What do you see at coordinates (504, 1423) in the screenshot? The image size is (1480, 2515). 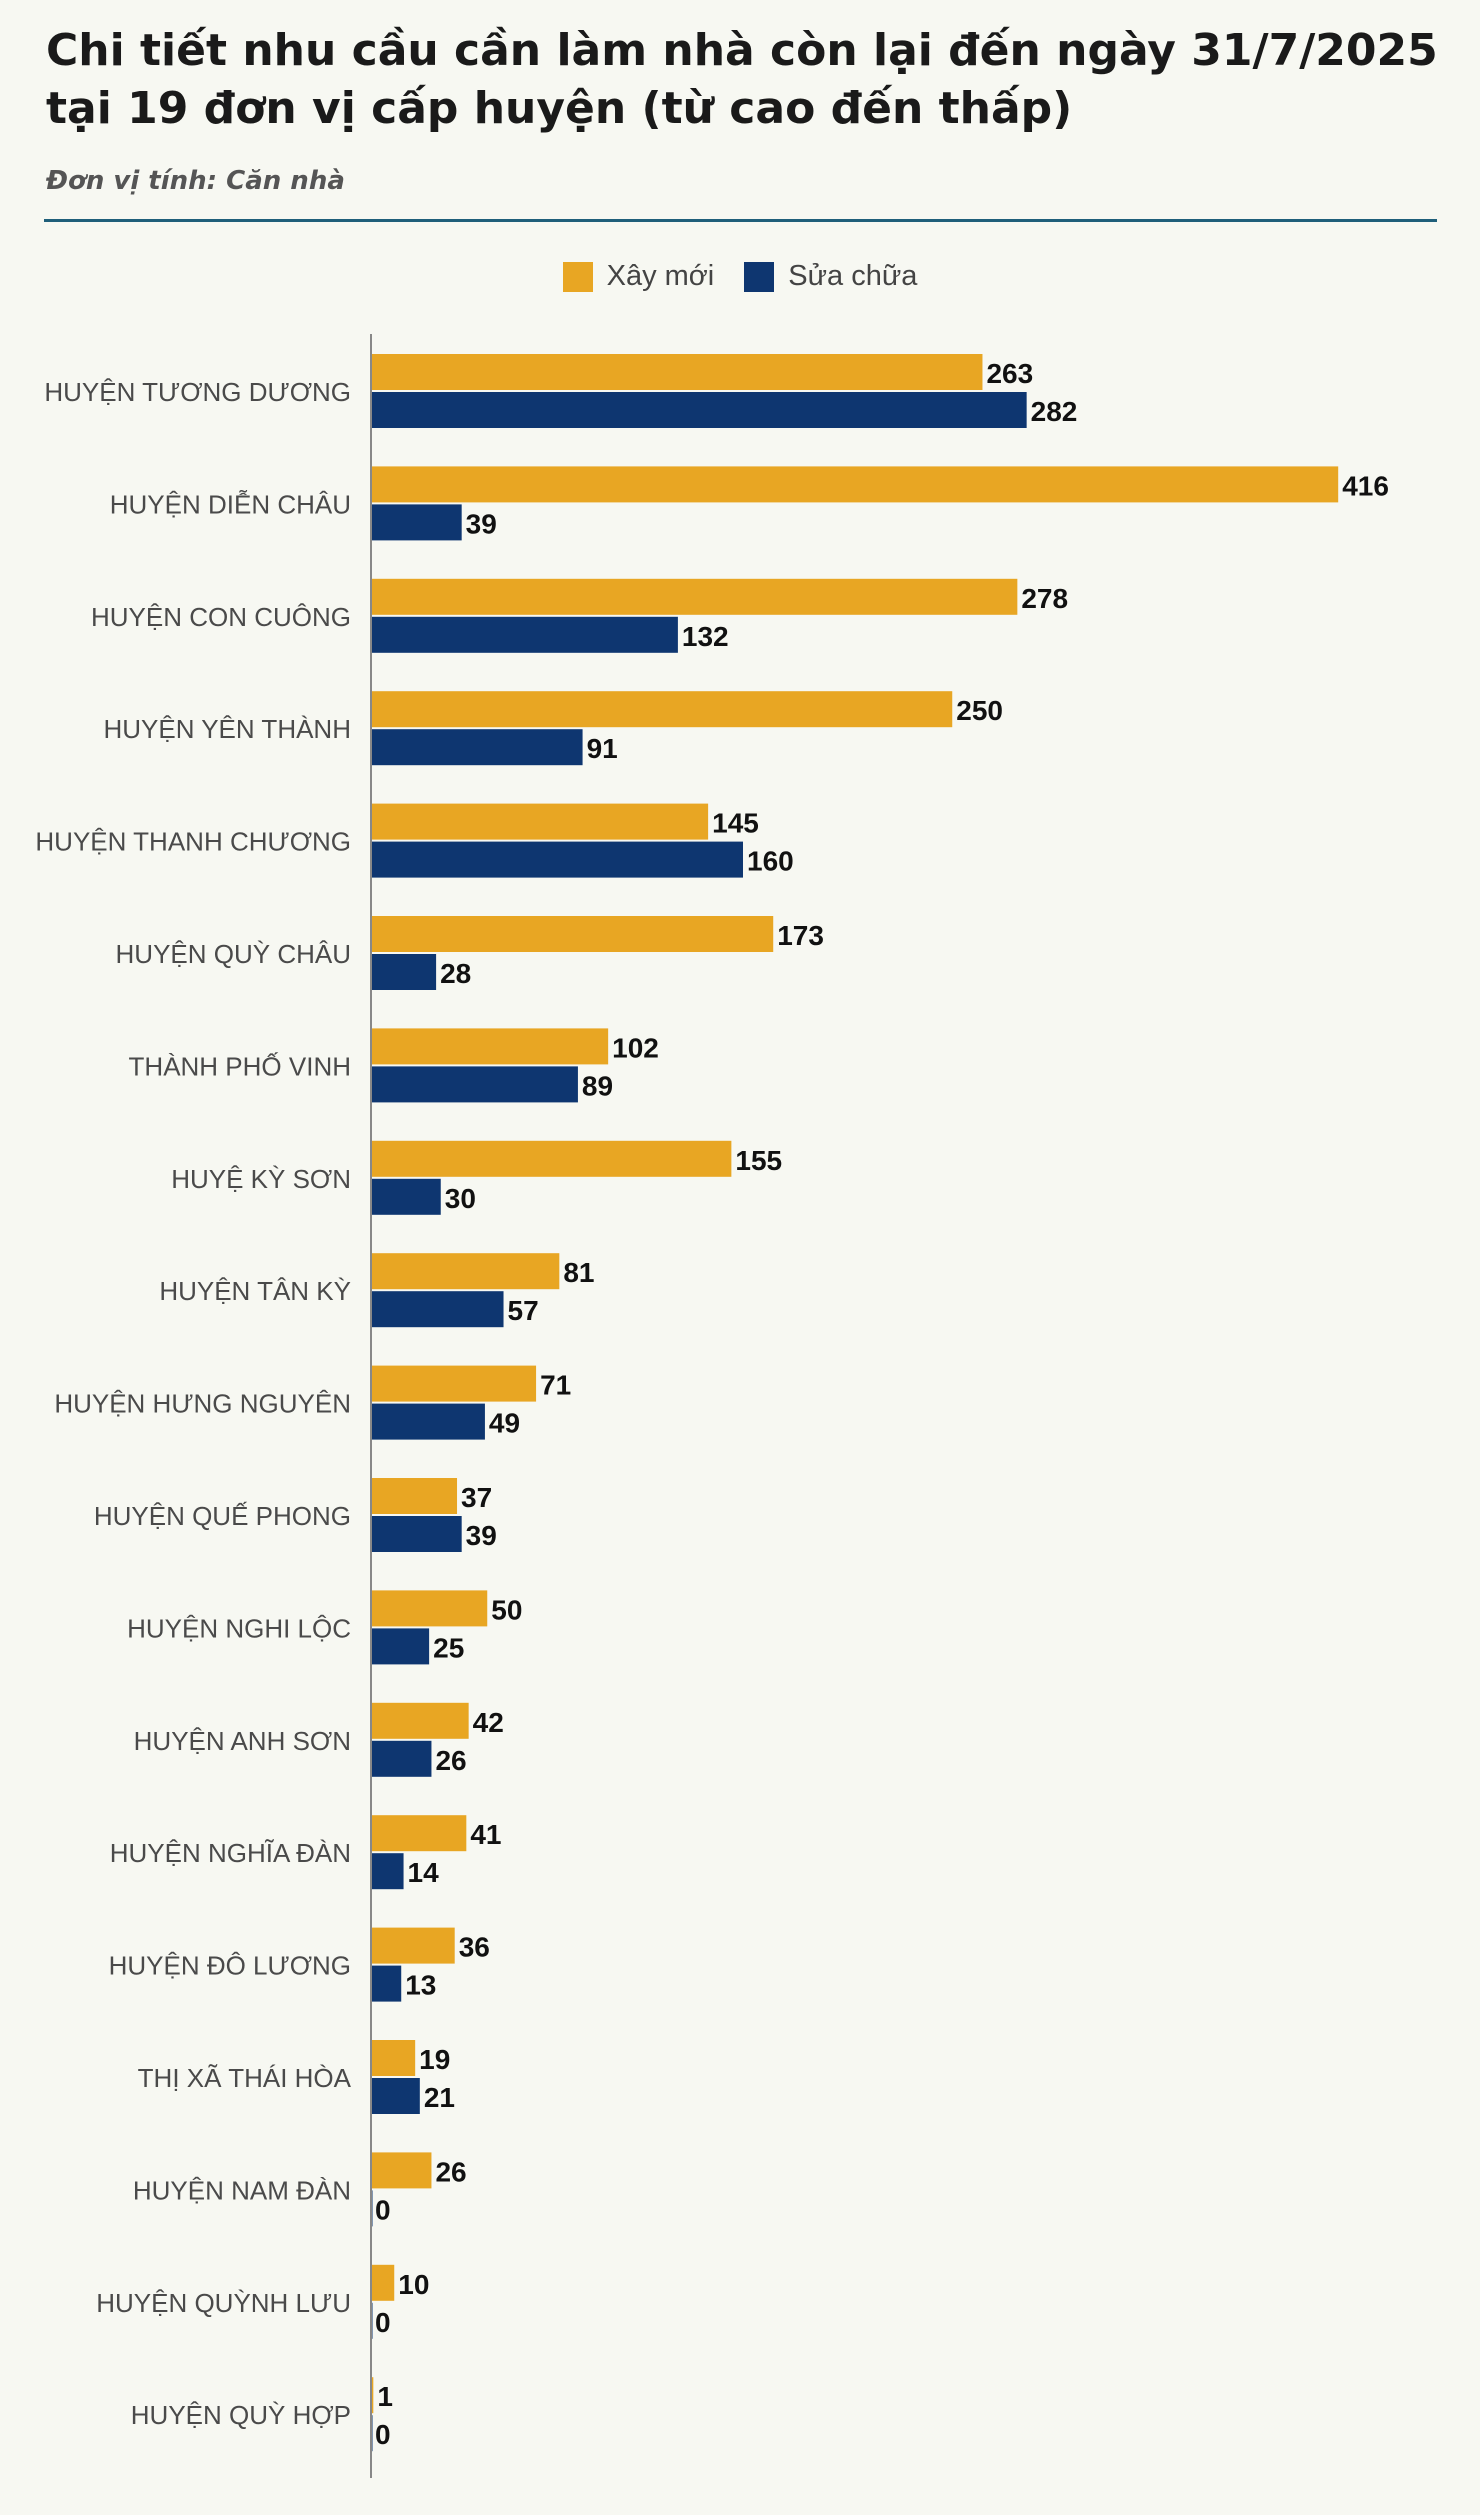 I see `bar-value-label: 49` at bounding box center [504, 1423].